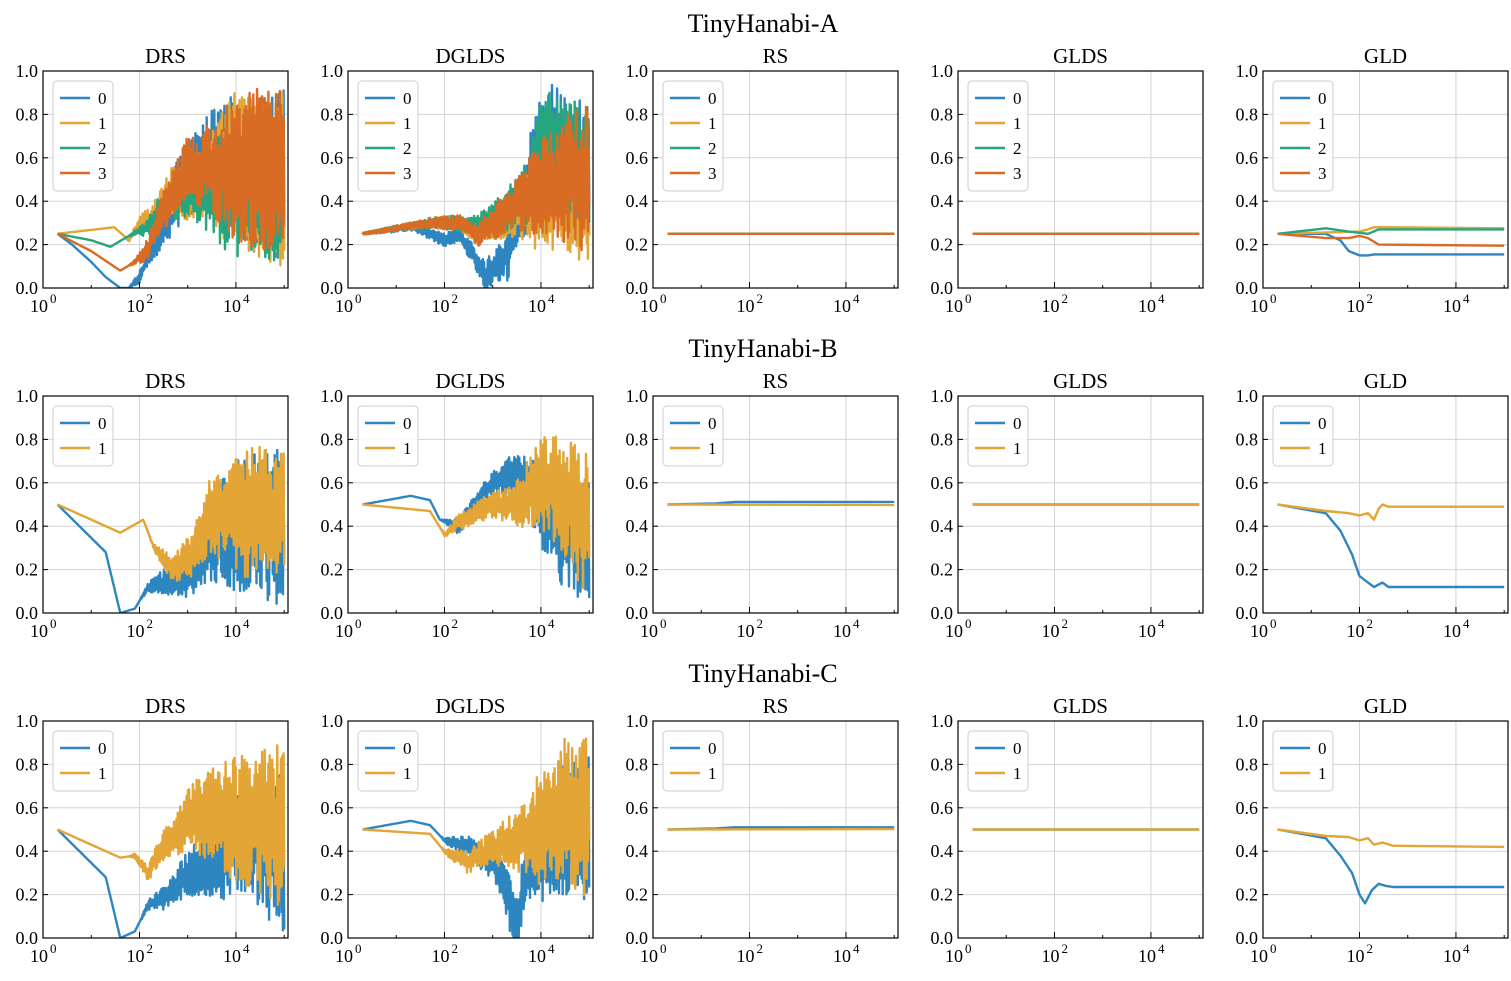 Image resolution: width=1511 pixels, height=981 pixels. What do you see at coordinates (165, 381) in the screenshot?
I see `panel-title: DRS` at bounding box center [165, 381].